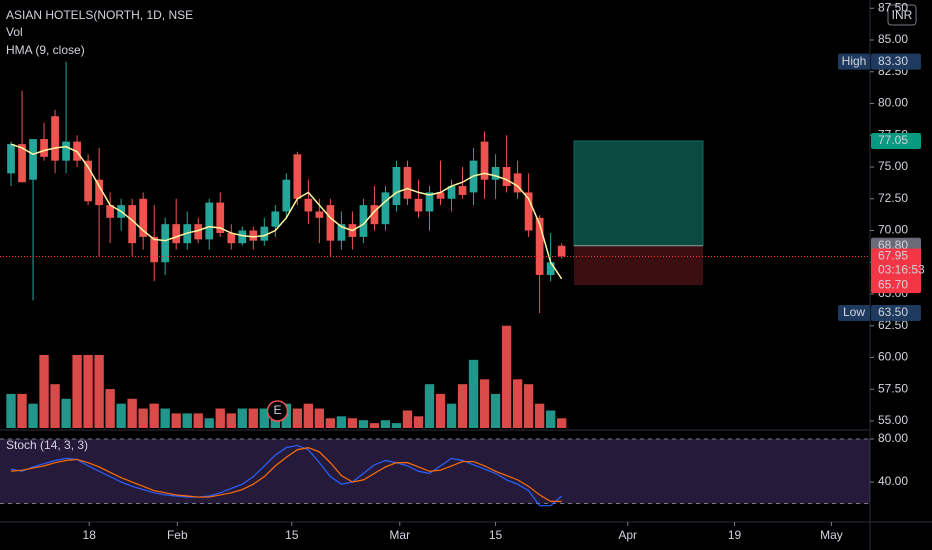 The width and height of the screenshot is (932, 550). I want to click on hma-line, so click(286, 211).